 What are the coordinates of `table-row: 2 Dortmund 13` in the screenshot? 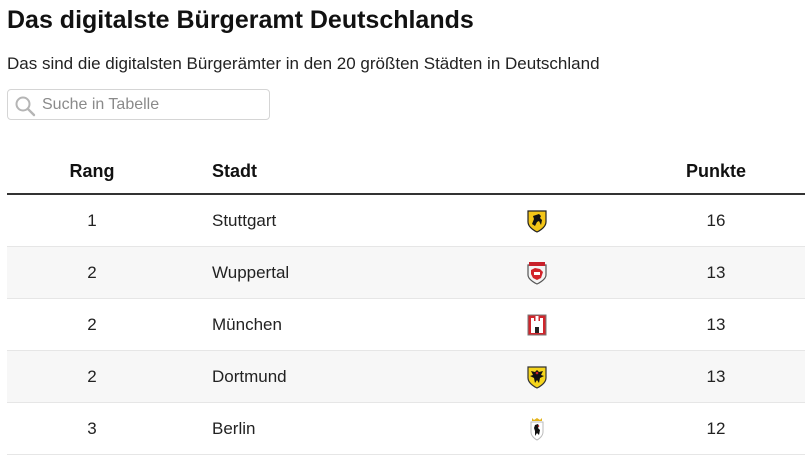 It's located at (406, 376).